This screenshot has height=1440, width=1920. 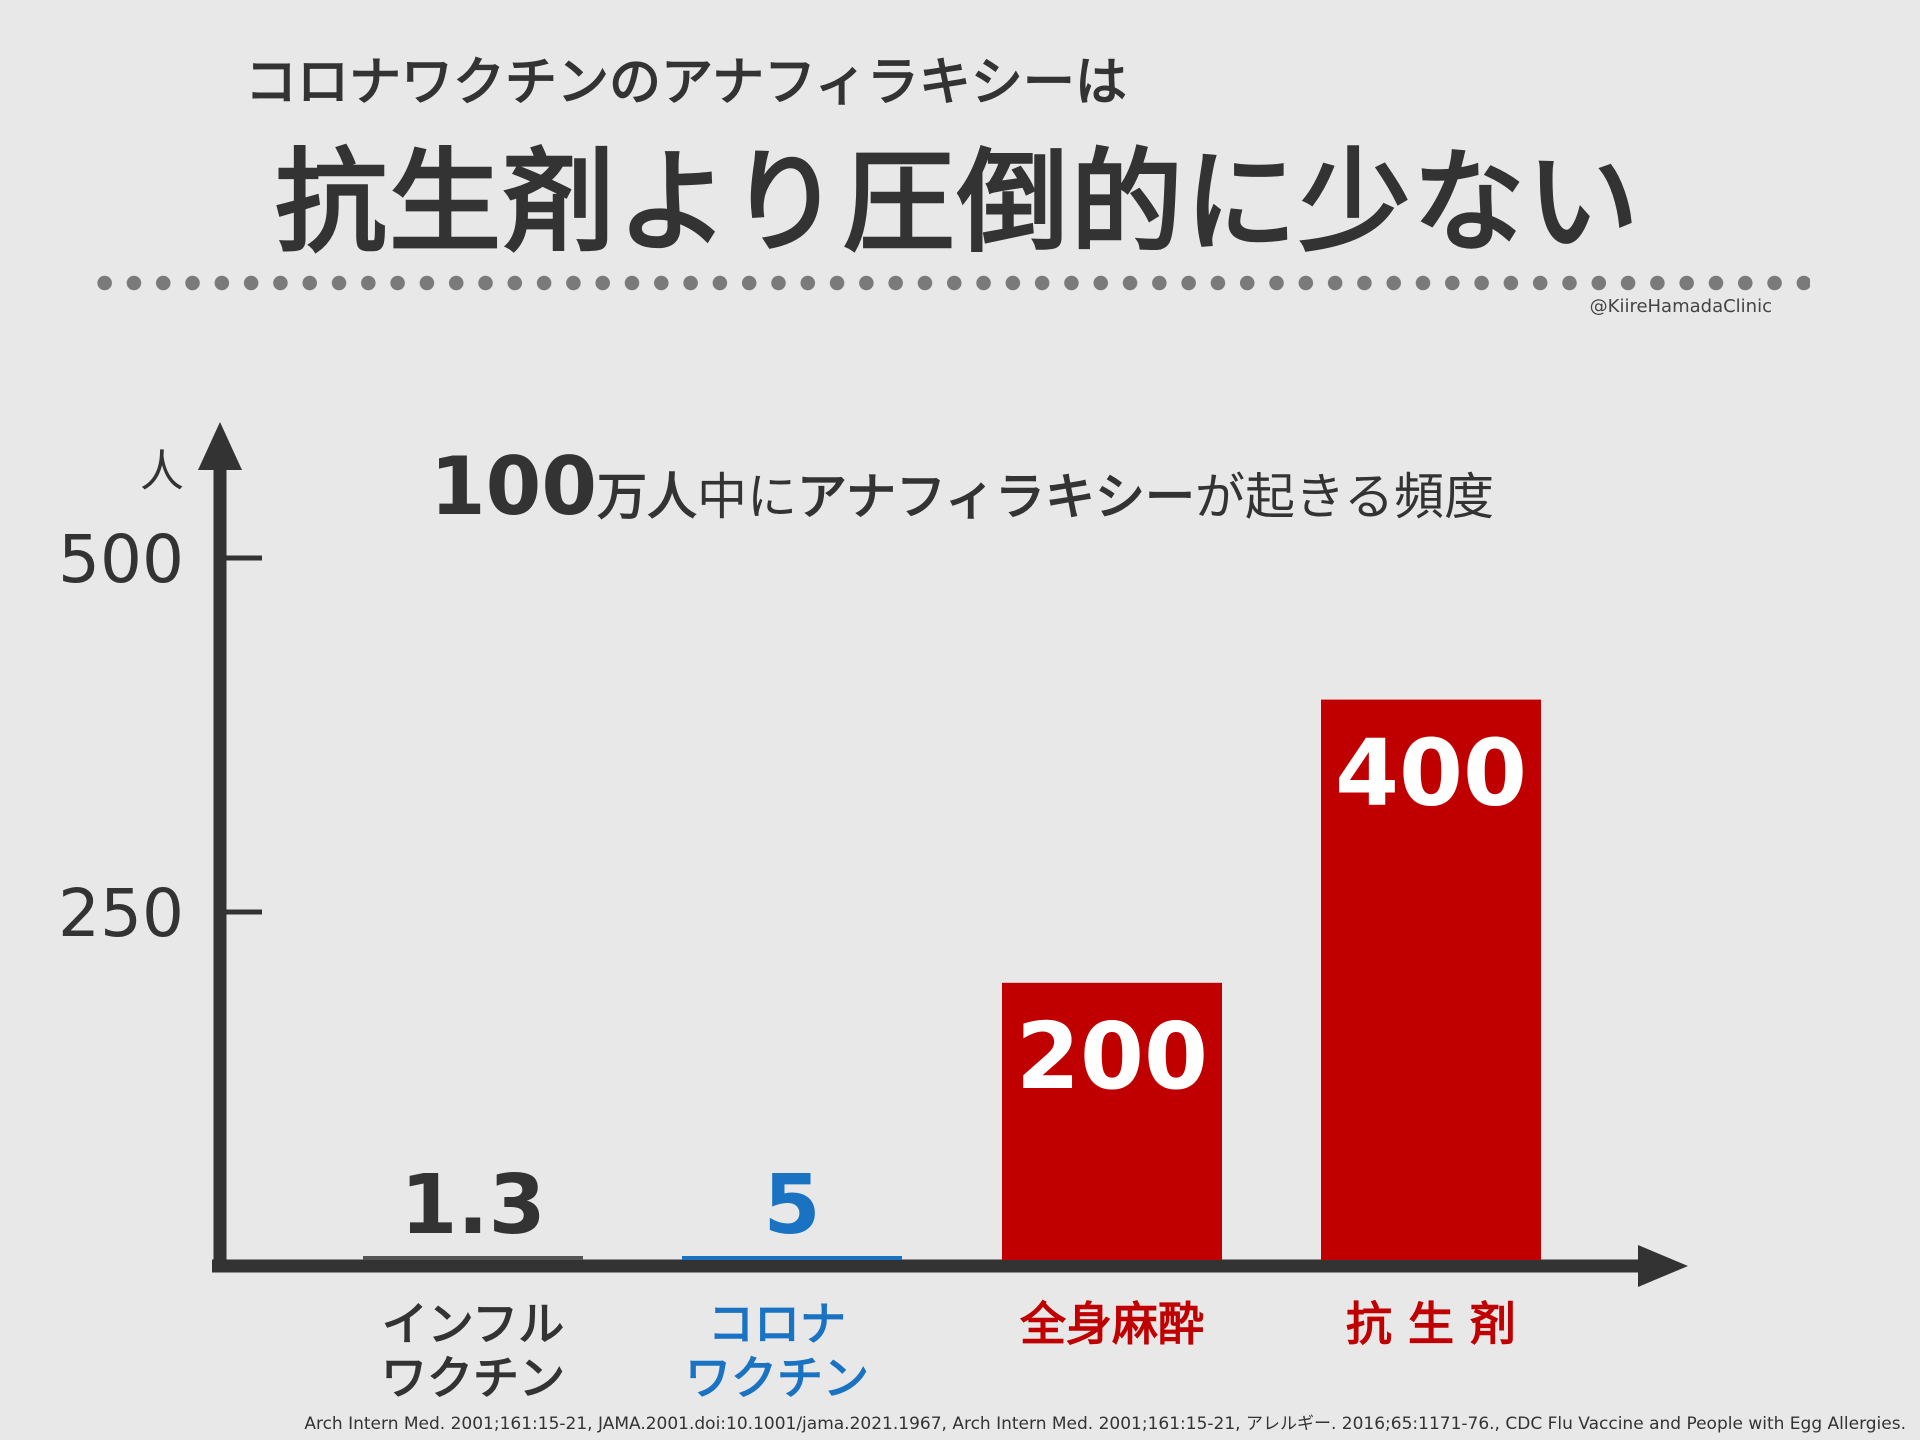 What do you see at coordinates (1344, 497) in the screenshot?
I see `chart-heading-text-2: が起きる頻度` at bounding box center [1344, 497].